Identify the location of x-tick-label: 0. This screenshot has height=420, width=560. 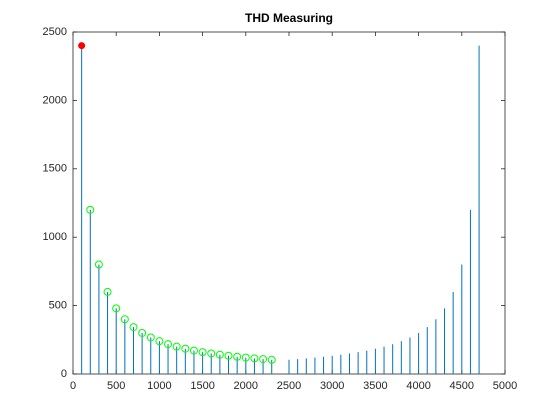
(73, 386).